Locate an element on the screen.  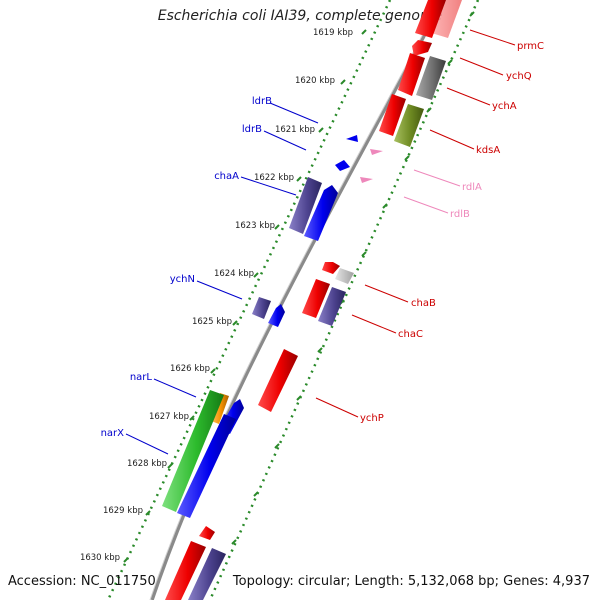
gene-label-chaC: chaC is located at coordinates (410, 334).